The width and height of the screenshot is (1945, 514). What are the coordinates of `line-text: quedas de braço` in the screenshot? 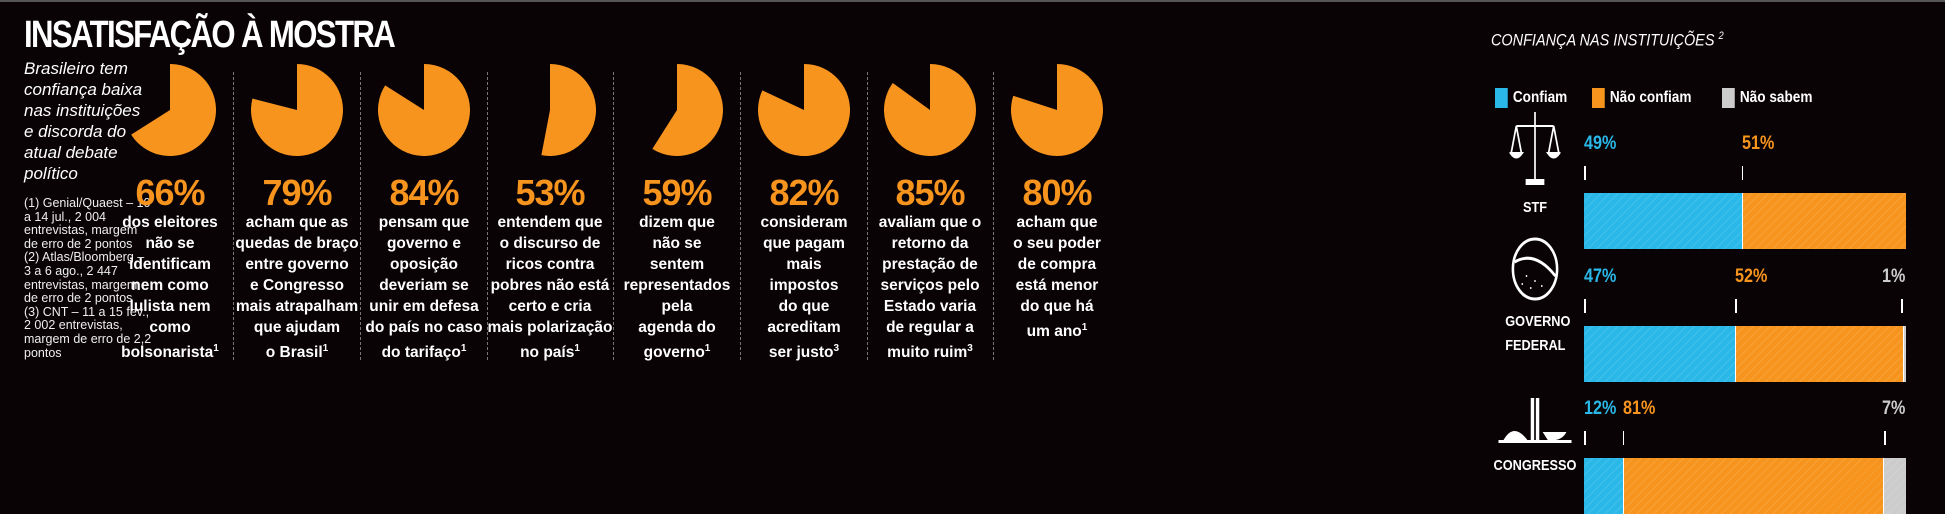 It's located at (297, 243).